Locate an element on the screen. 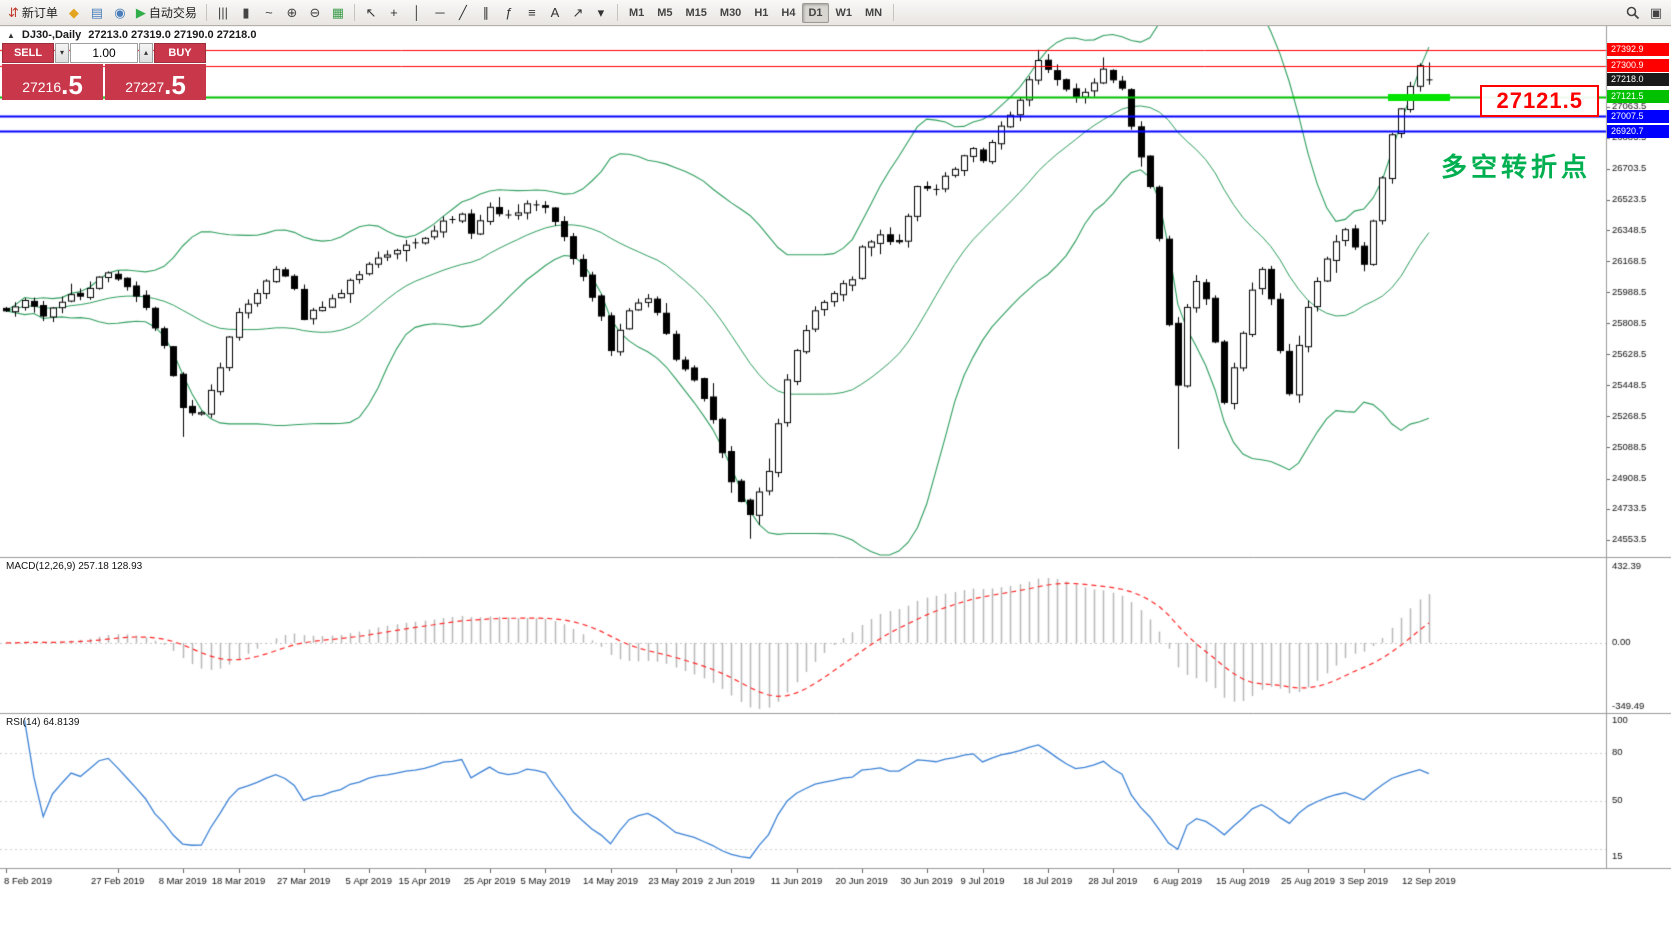 The image size is (1671, 948). timeframe-m5-button: M5 is located at coordinates (665, 12).